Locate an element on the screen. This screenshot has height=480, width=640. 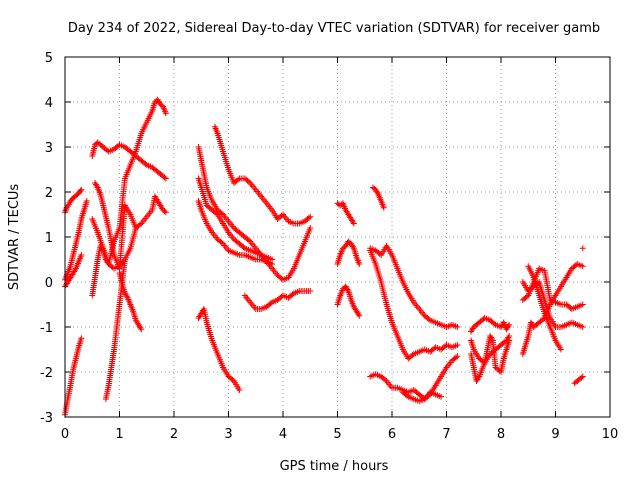
y-axis-label: SDTVAR / TECUs is located at coordinates (14, 237).